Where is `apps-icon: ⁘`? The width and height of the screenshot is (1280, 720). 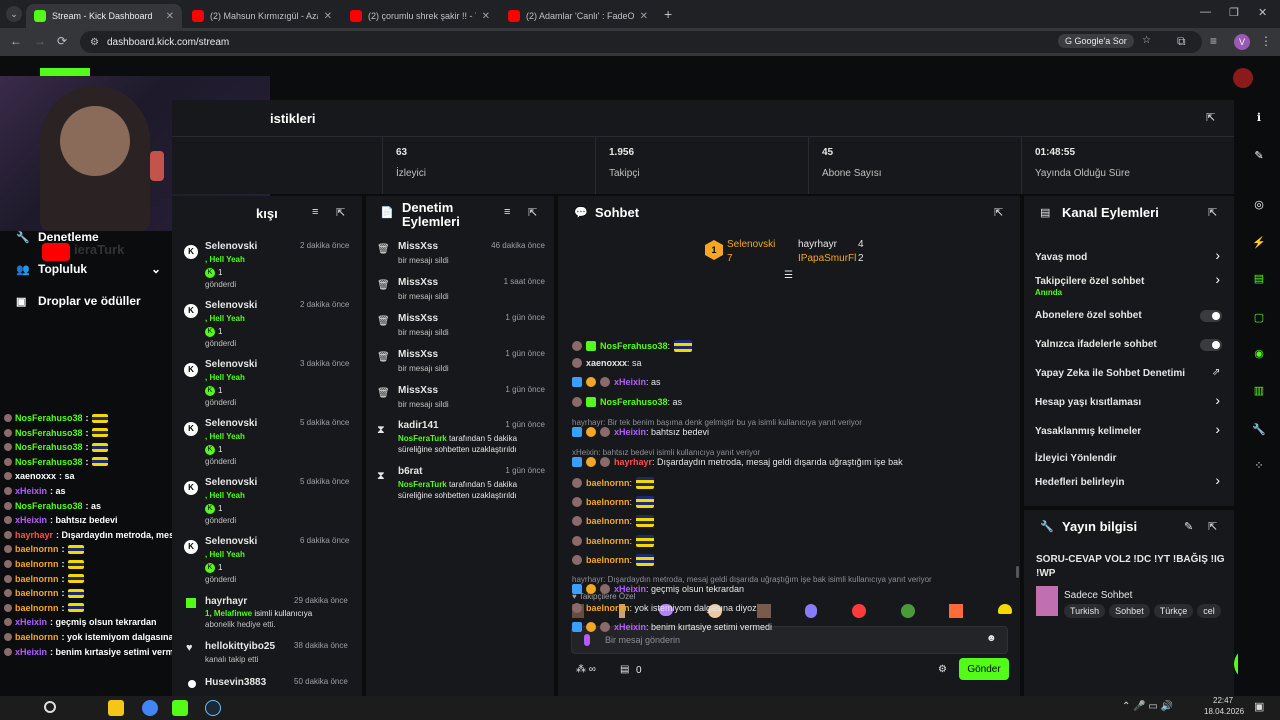 apps-icon: ⁘ is located at coordinates (1259, 465).